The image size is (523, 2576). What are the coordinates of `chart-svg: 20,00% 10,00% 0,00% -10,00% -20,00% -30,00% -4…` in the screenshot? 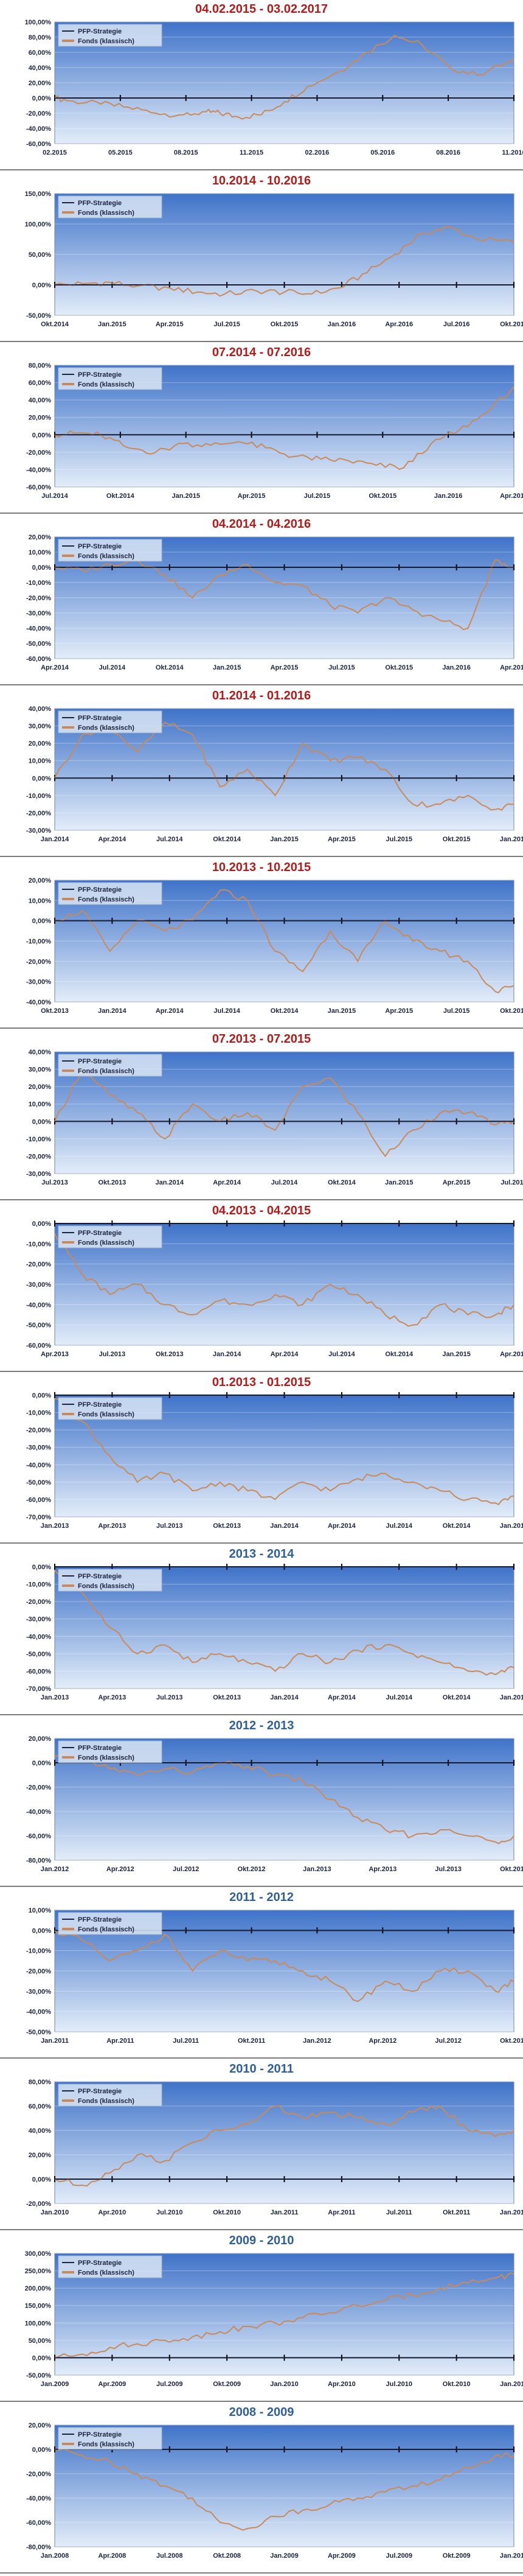 It's located at (274, 946).